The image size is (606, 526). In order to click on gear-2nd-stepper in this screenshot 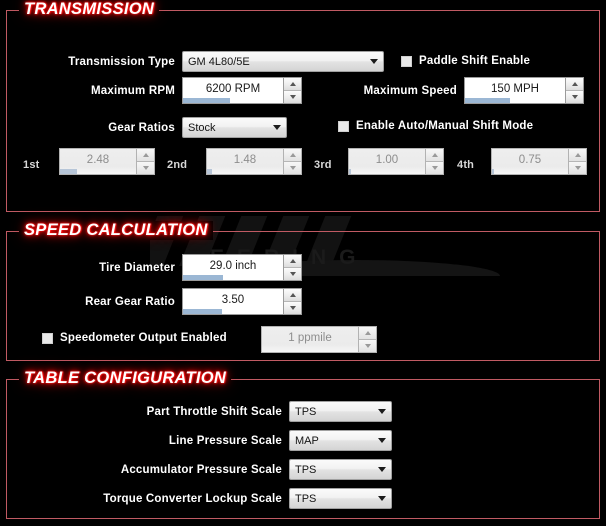, I will do `click(292, 161)`.